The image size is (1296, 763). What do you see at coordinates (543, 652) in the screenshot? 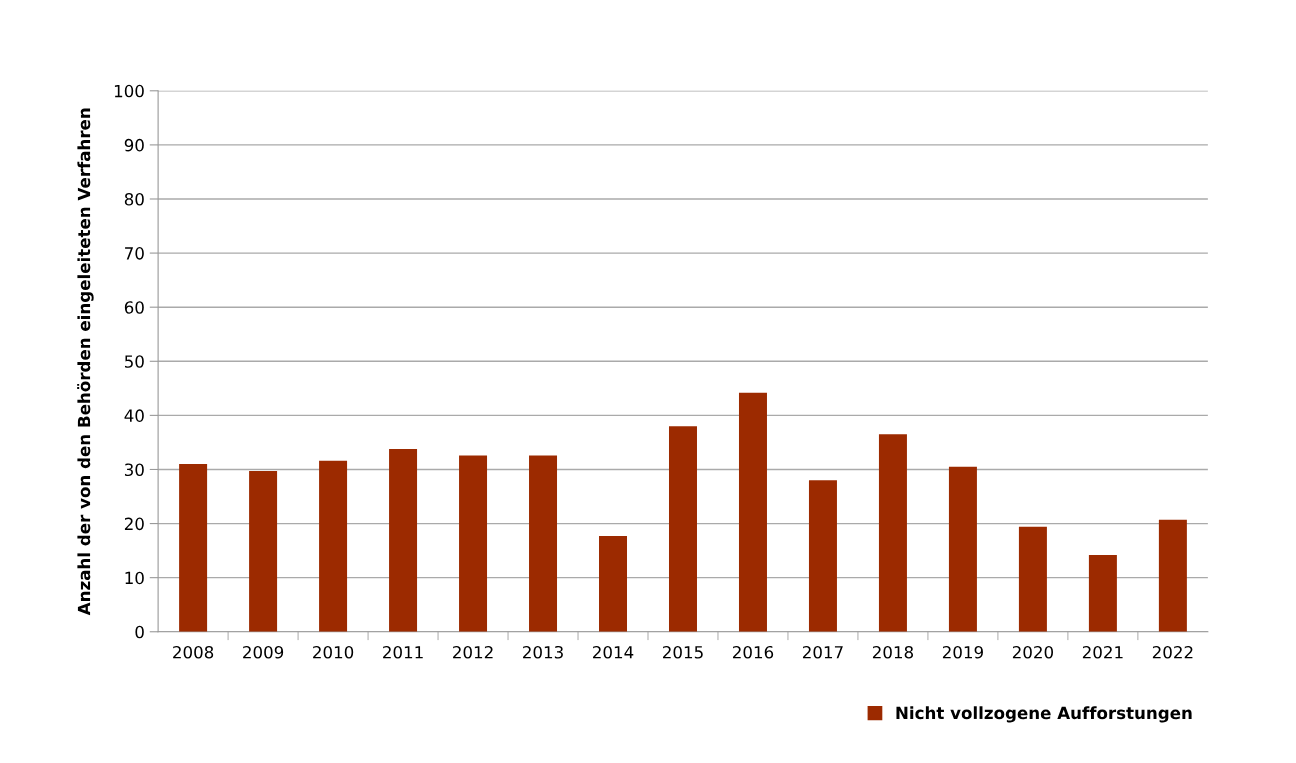
I see `x-tick-label: 2013` at bounding box center [543, 652].